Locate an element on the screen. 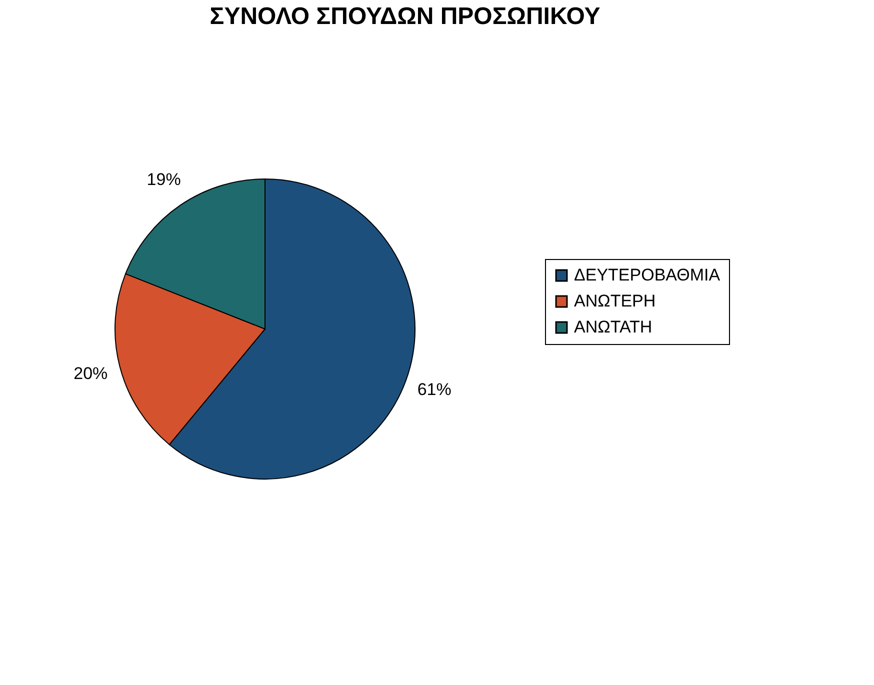 Image resolution: width=874 pixels, height=685 pixels. legend-label: ΔΕΥΤΕΡΟΒΑΘΜΙΑ is located at coordinates (647, 275).